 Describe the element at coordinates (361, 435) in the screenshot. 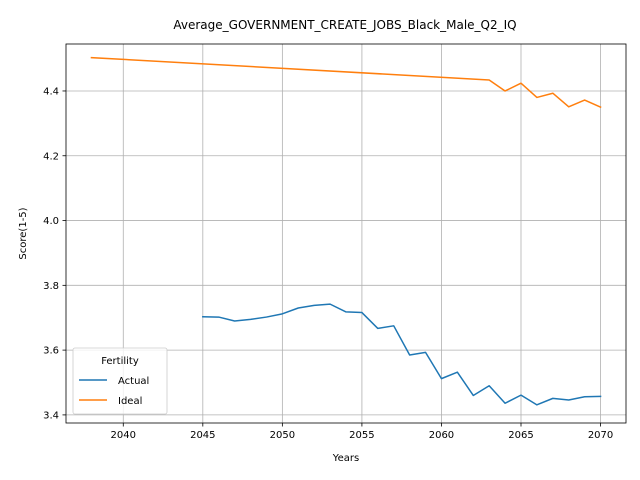

I see `x-tick-label: 2055` at that location.